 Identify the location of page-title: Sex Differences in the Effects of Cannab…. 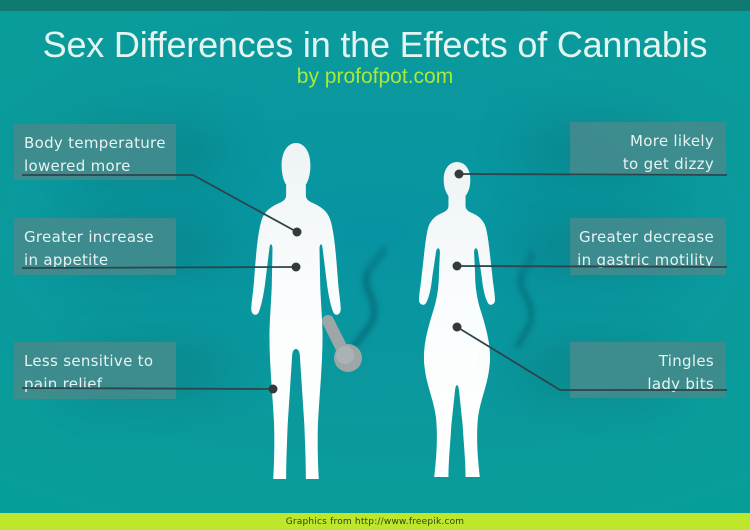
(375, 44).